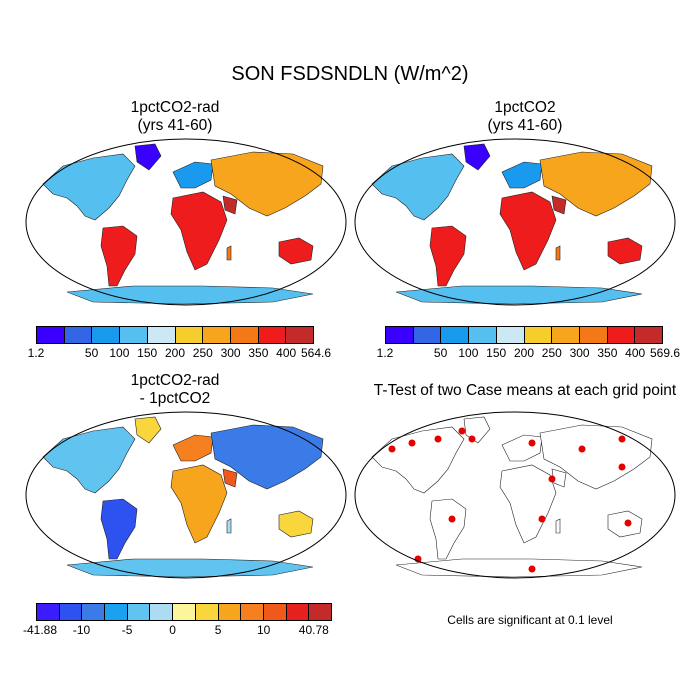 The image size is (700, 700). What do you see at coordinates (665, 353) in the screenshot?
I see `colorbar-tick-label: 569.6` at bounding box center [665, 353].